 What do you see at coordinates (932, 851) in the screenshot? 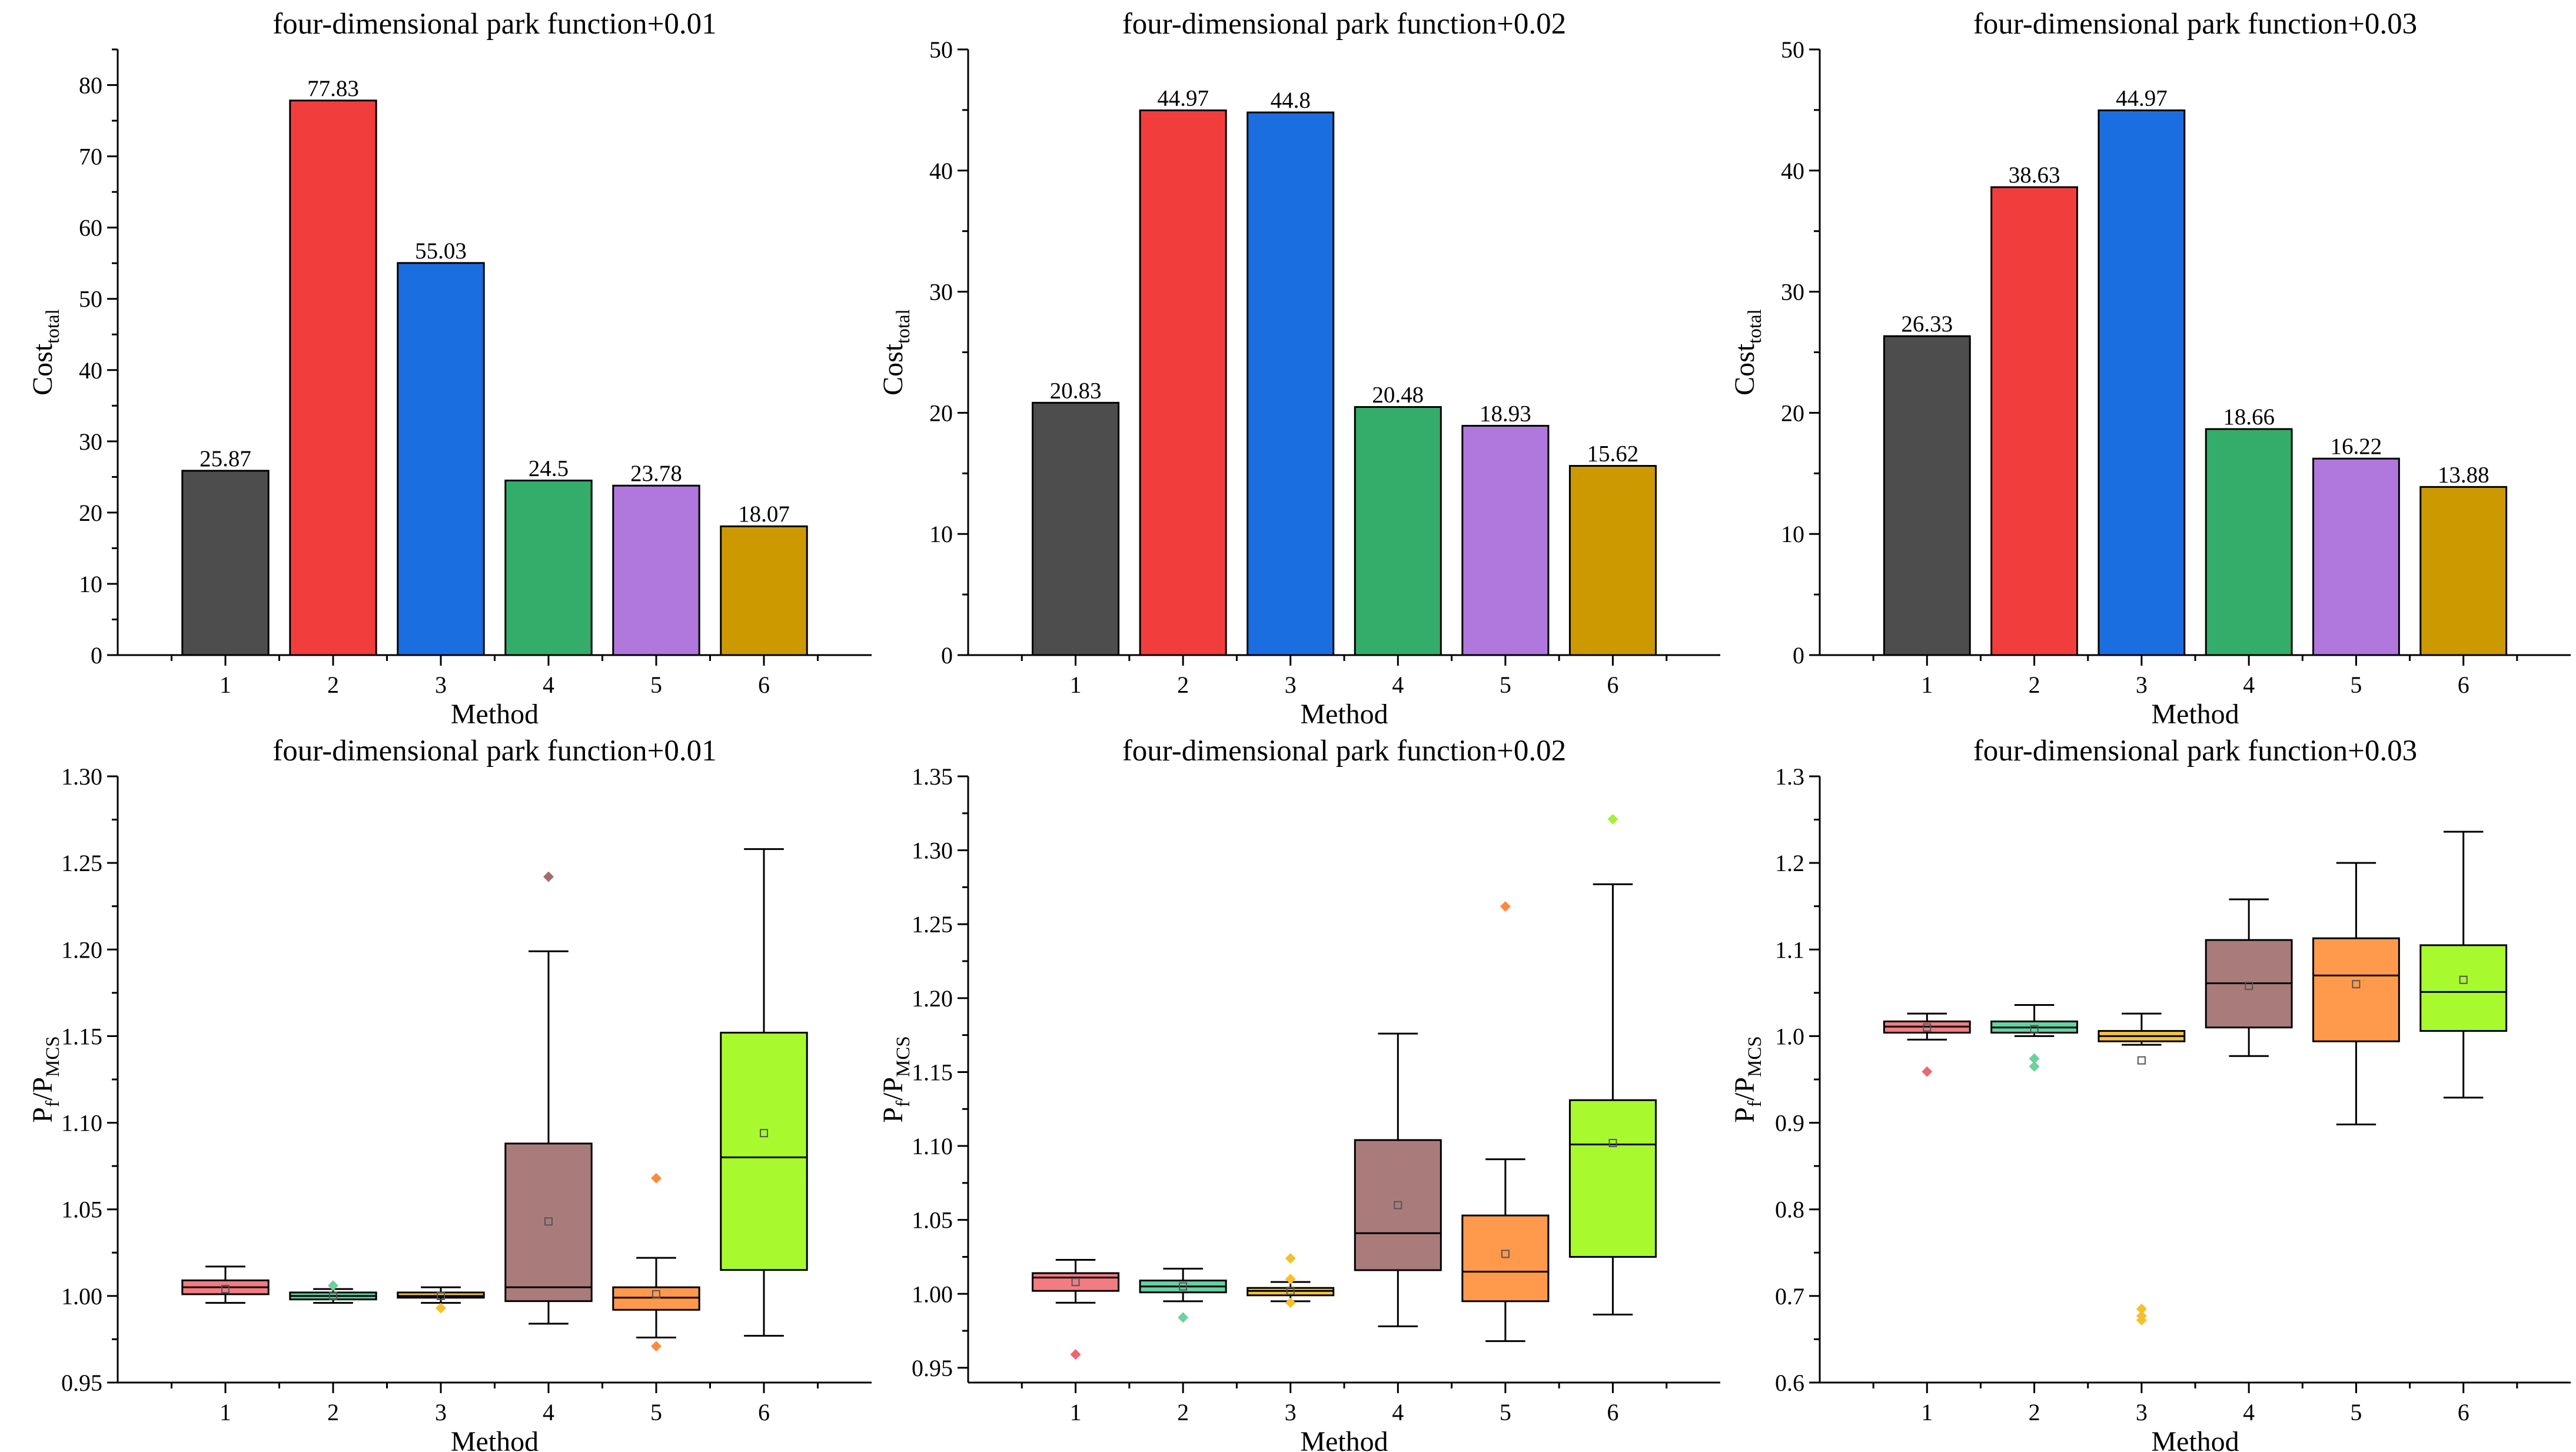
I see `y-tick-label: 1.30` at bounding box center [932, 851].